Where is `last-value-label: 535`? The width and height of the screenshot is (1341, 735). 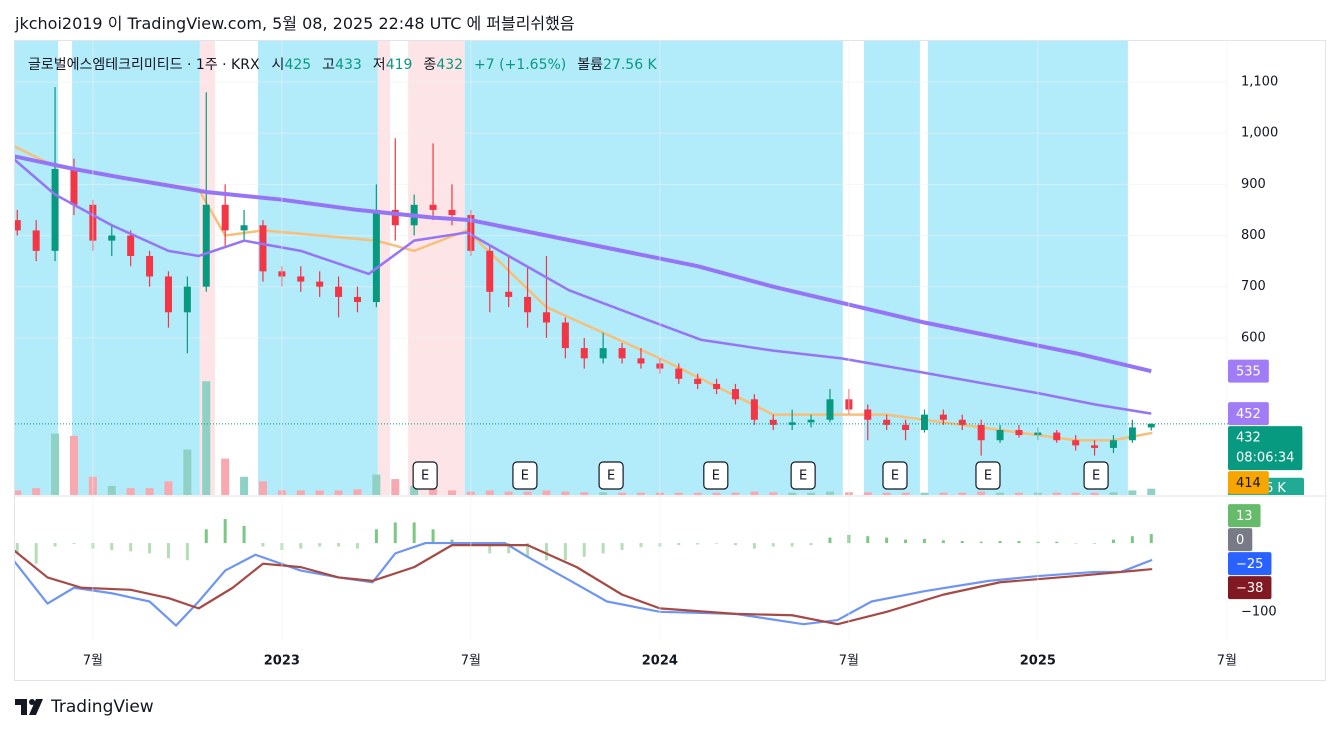 last-value-label: 535 is located at coordinates (1248, 372).